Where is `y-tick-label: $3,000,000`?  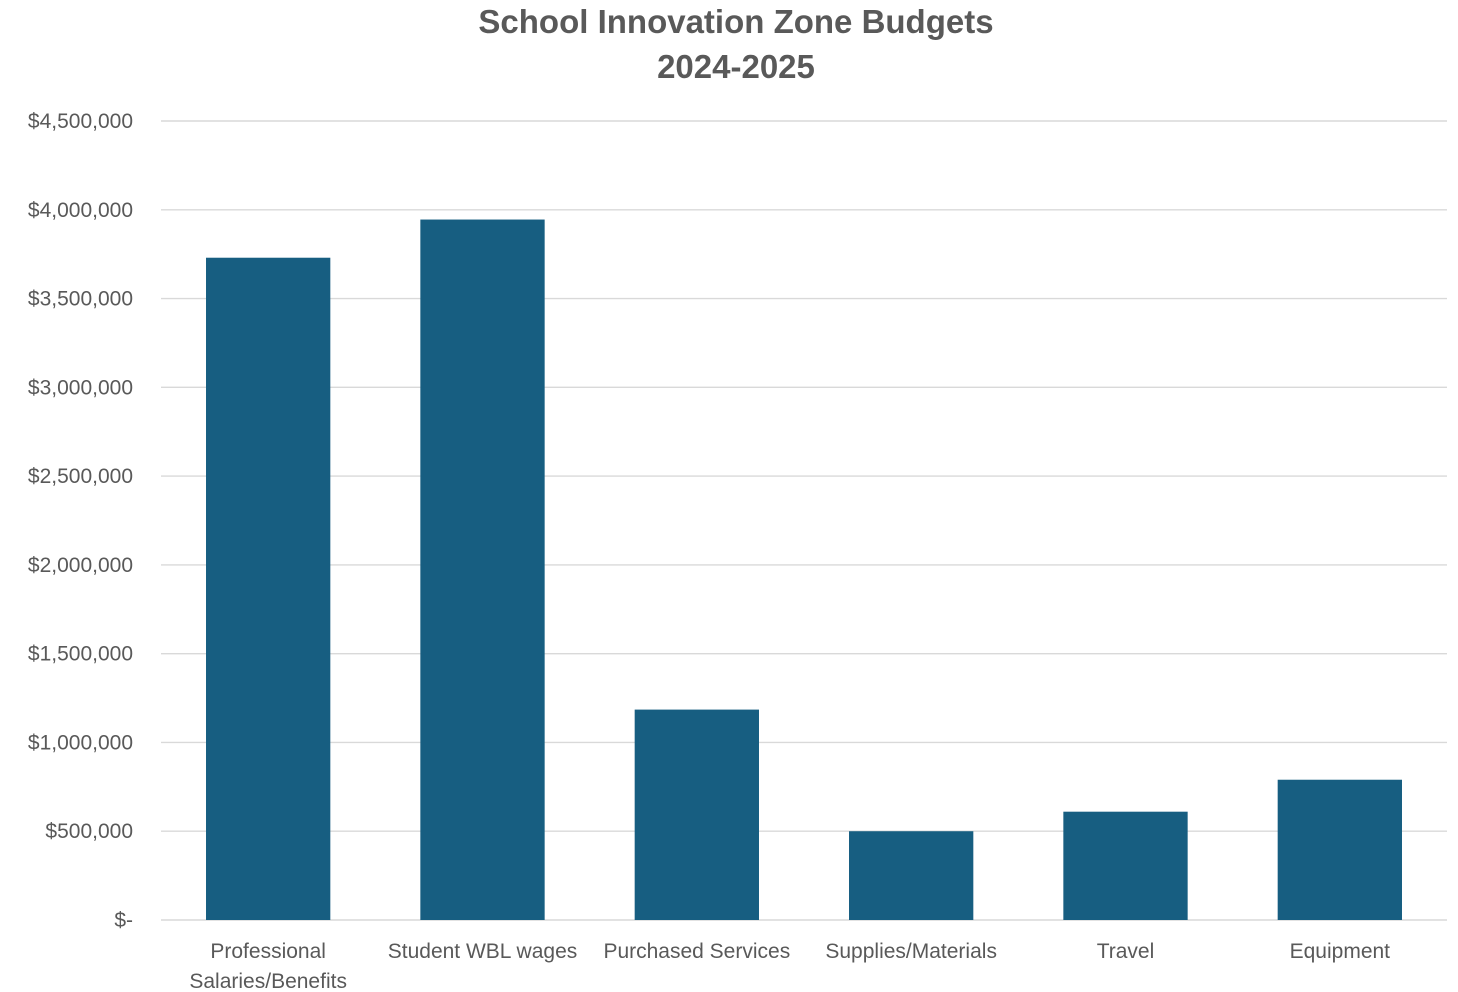
y-tick-label: $3,000,000 is located at coordinates (80, 387).